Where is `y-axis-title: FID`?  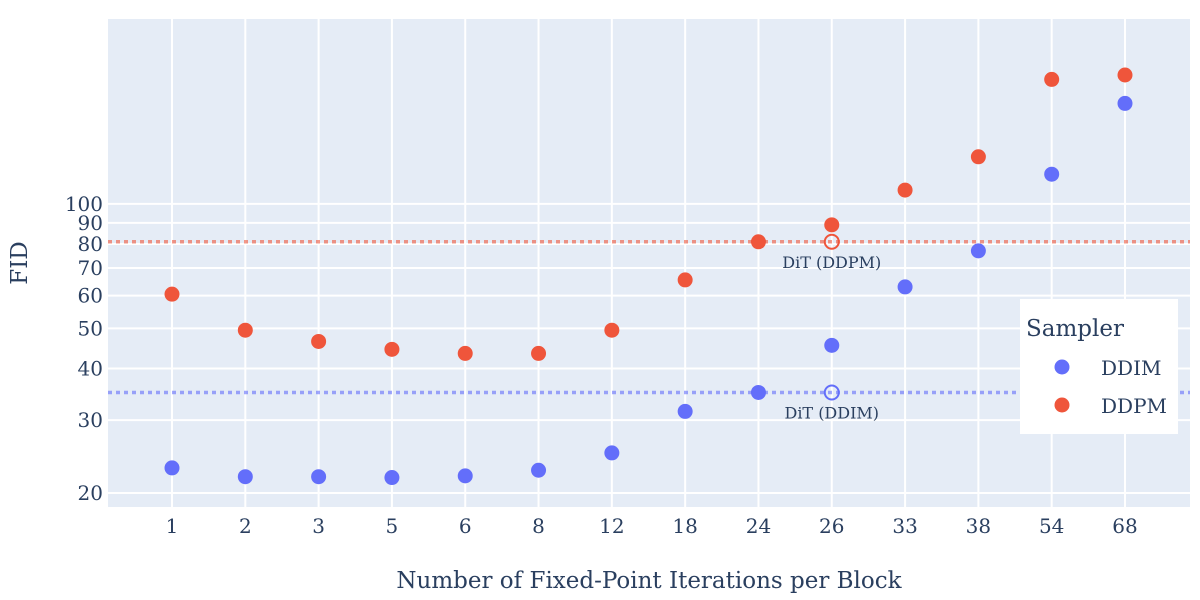 y-axis-title: FID is located at coordinates (20, 262).